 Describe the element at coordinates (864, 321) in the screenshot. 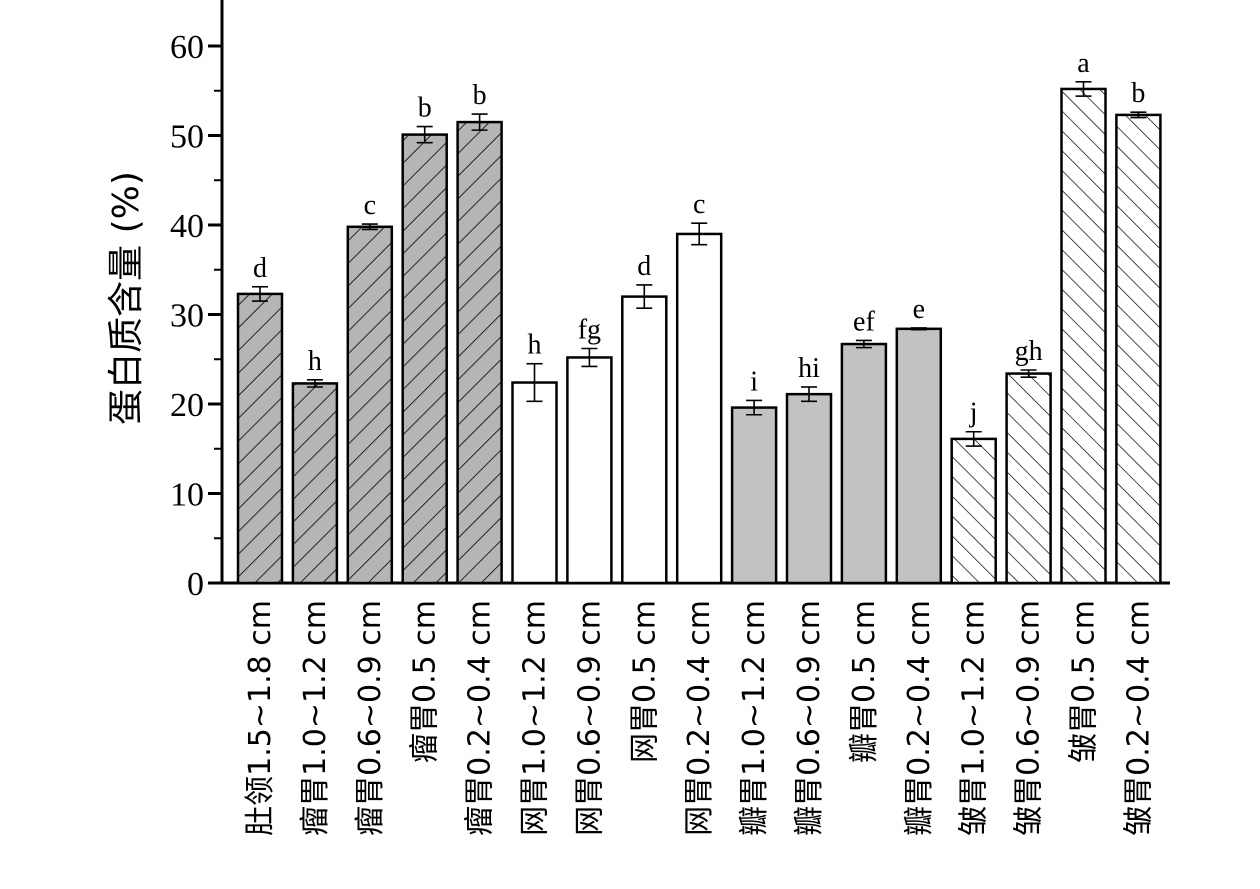

I see `significance-label: ef` at that location.